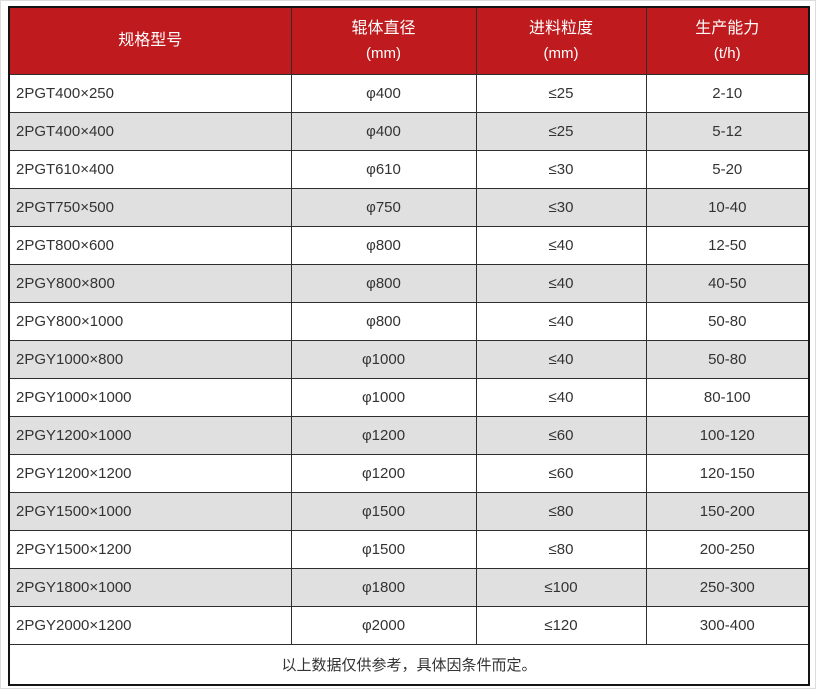 The height and width of the screenshot is (691, 816). What do you see at coordinates (150, 283) in the screenshot?
I see `model-cell: 2PGY800×800` at bounding box center [150, 283].